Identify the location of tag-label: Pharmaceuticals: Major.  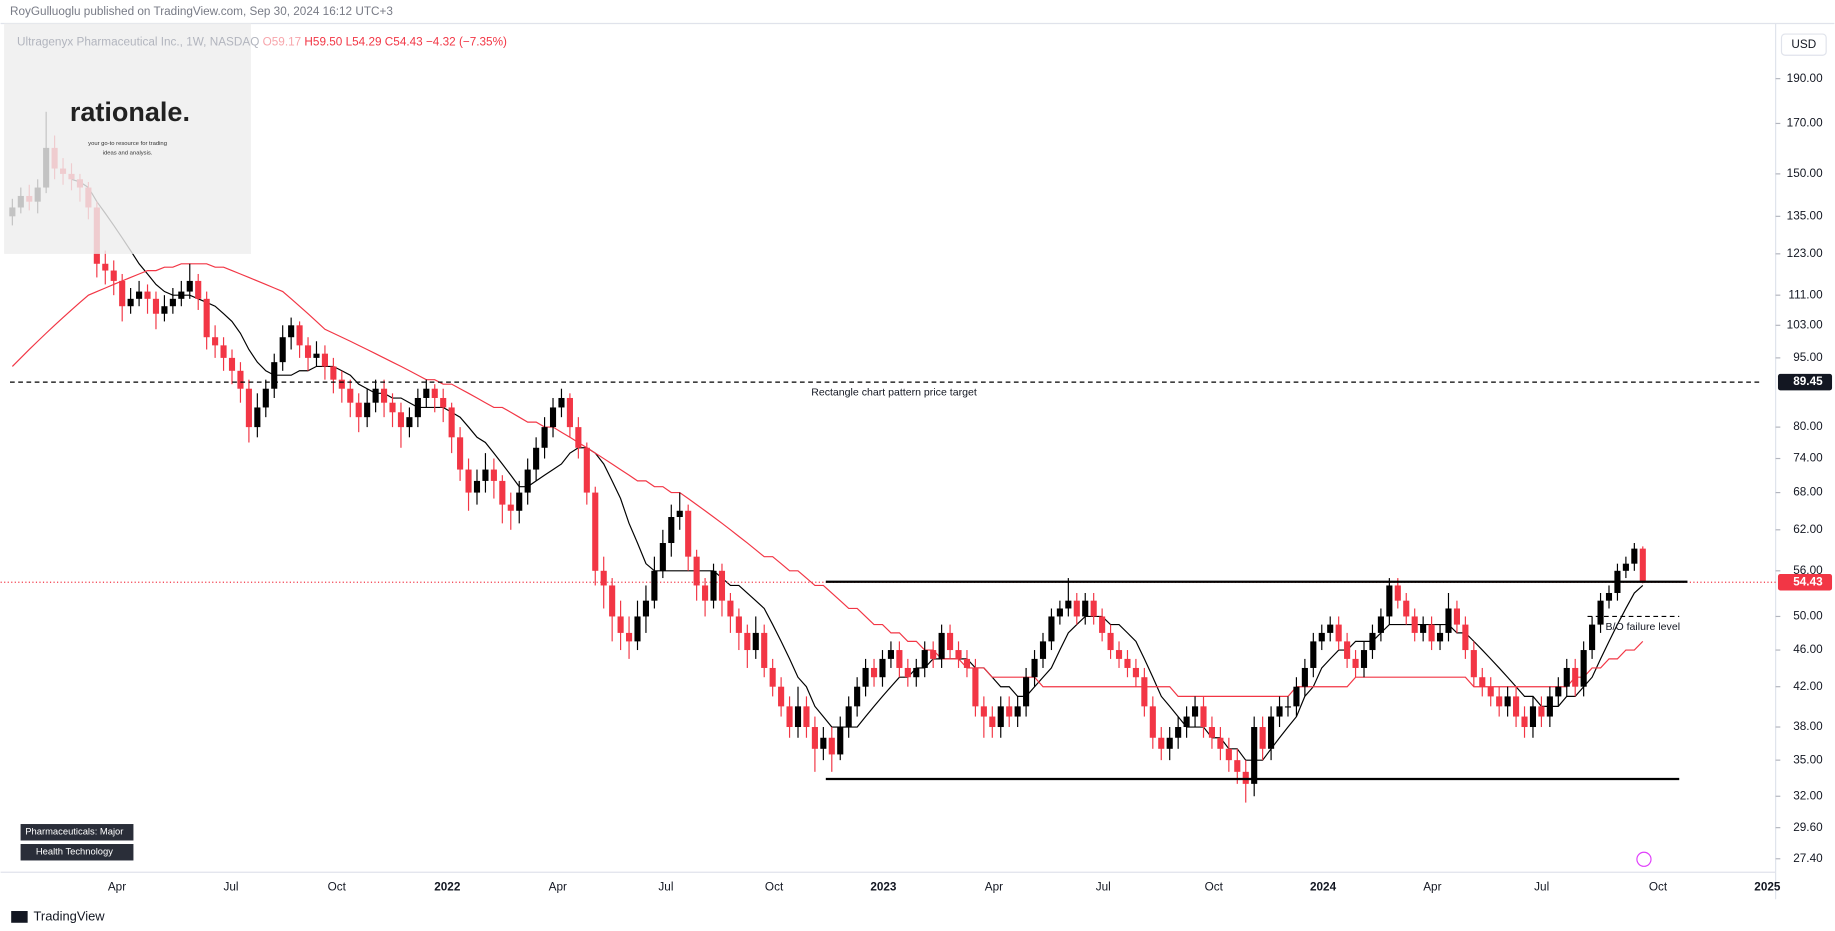
(74, 831).